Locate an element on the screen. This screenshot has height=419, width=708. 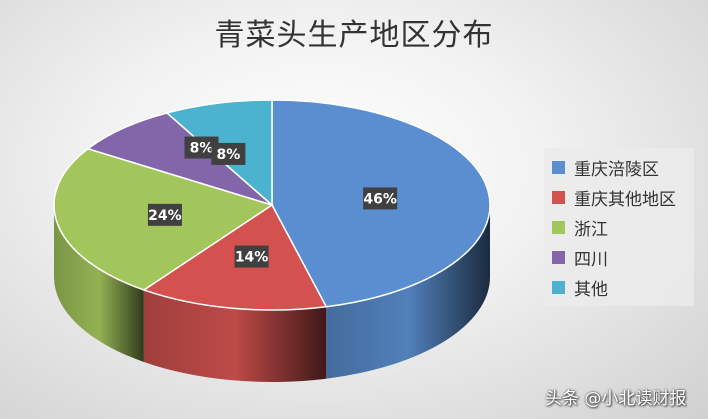
data-label-4: 8% is located at coordinates (228, 155).